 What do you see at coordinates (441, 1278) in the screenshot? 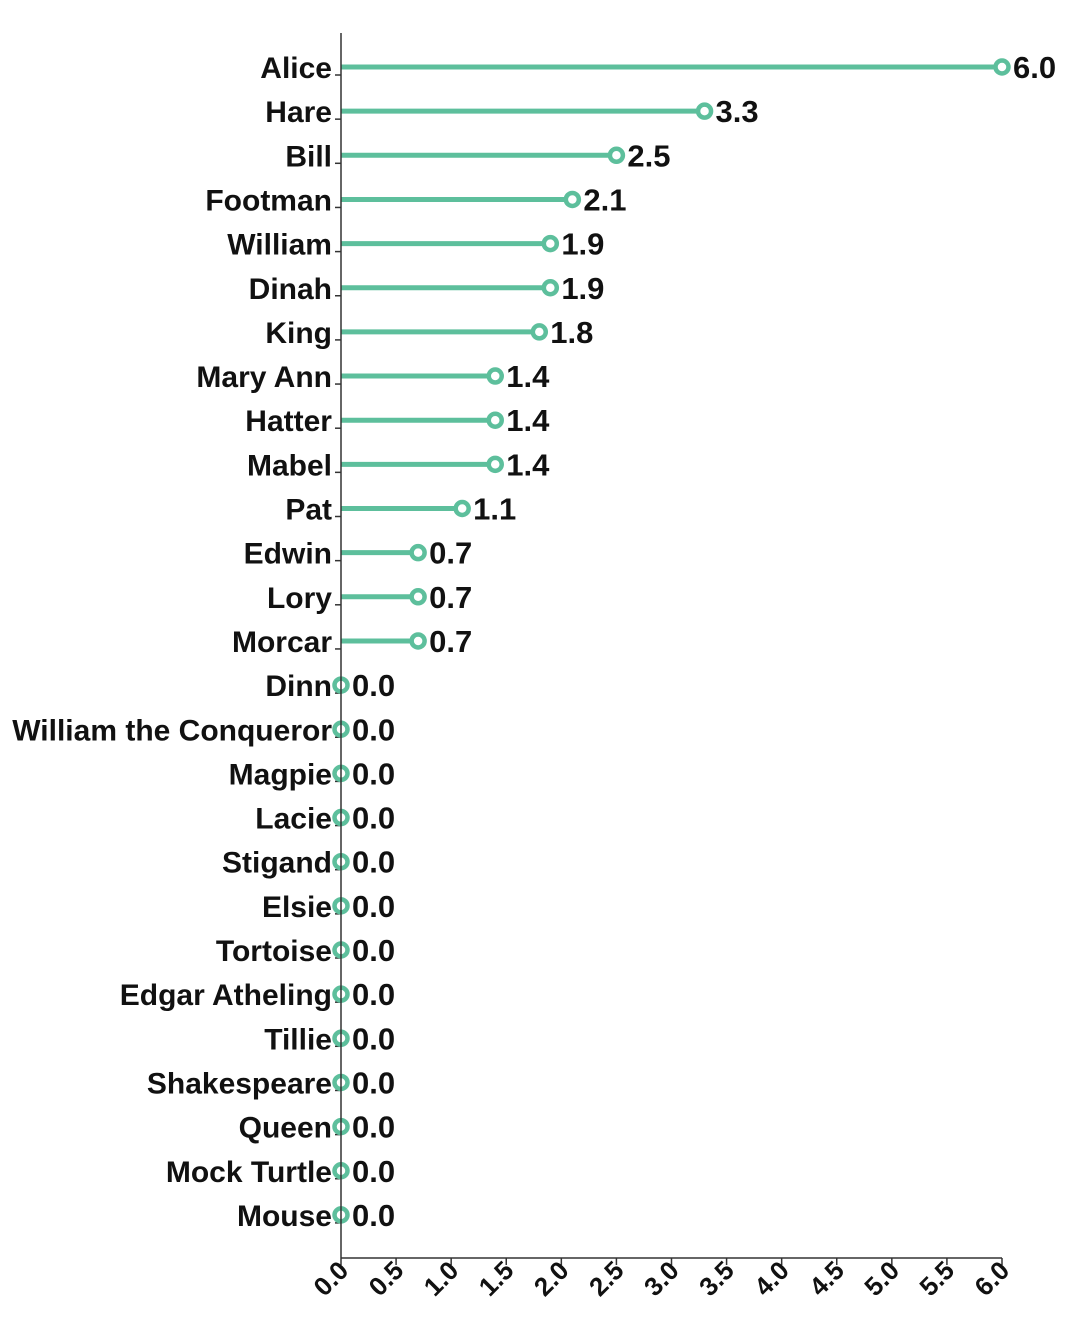
I see `x-tick-label: 1.0` at bounding box center [441, 1278].